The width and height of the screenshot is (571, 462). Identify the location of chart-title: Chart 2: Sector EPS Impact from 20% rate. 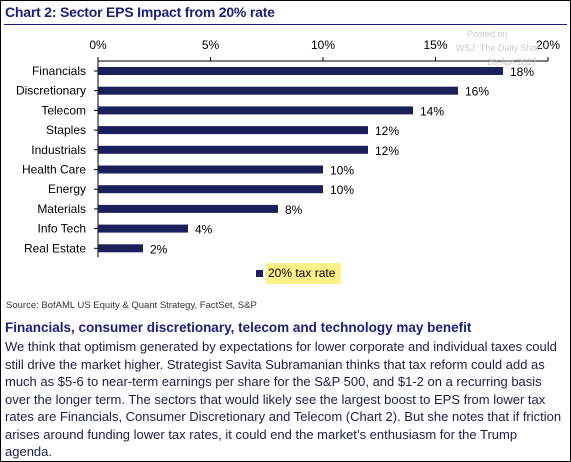
(140, 12).